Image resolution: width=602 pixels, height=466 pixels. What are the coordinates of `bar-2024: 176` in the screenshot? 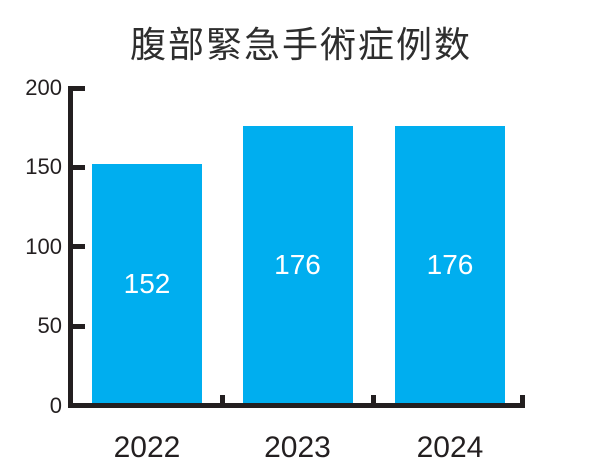 It's located at (450, 264).